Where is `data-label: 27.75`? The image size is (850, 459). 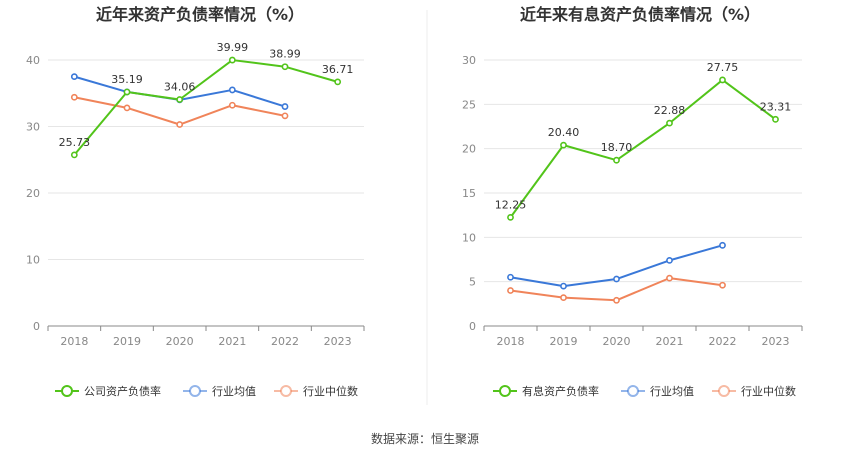
data-label: 27.75 is located at coordinates (723, 67).